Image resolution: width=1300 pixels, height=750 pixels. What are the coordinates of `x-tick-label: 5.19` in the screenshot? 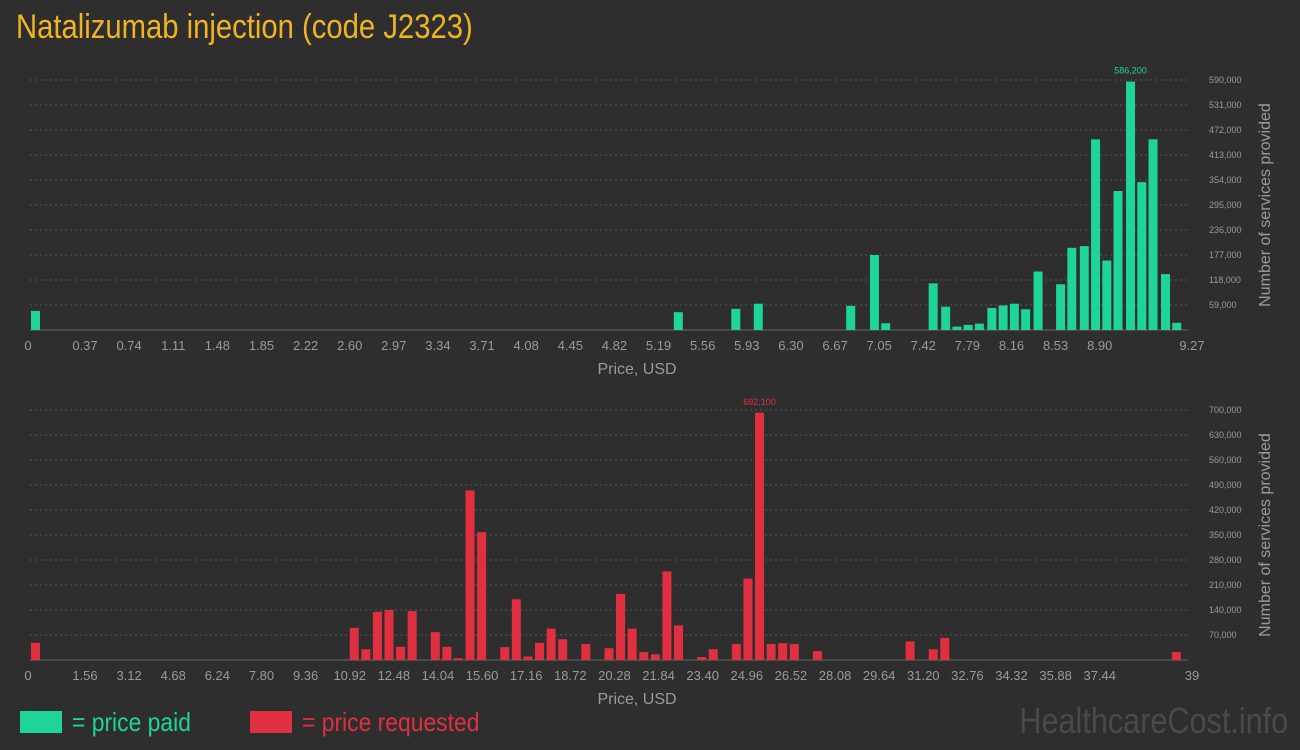 It's located at (658, 345).